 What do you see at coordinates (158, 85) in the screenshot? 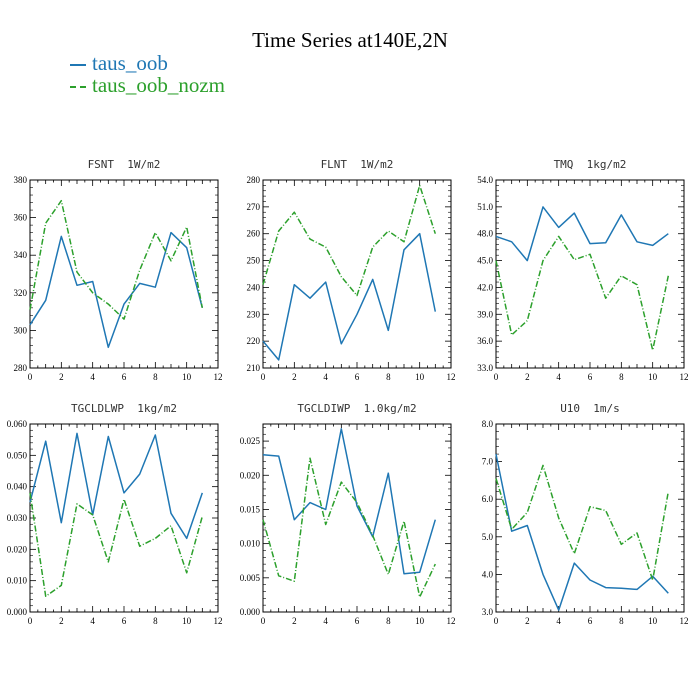
I see `legend-label-nozm: taus_oob_nozm` at bounding box center [158, 85].